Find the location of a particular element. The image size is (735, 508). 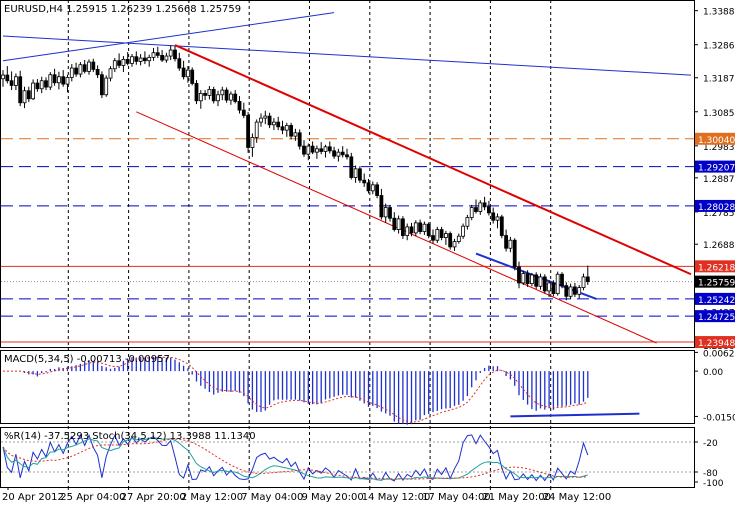

price-tick-label: 1.32860 is located at coordinates (719, 47).